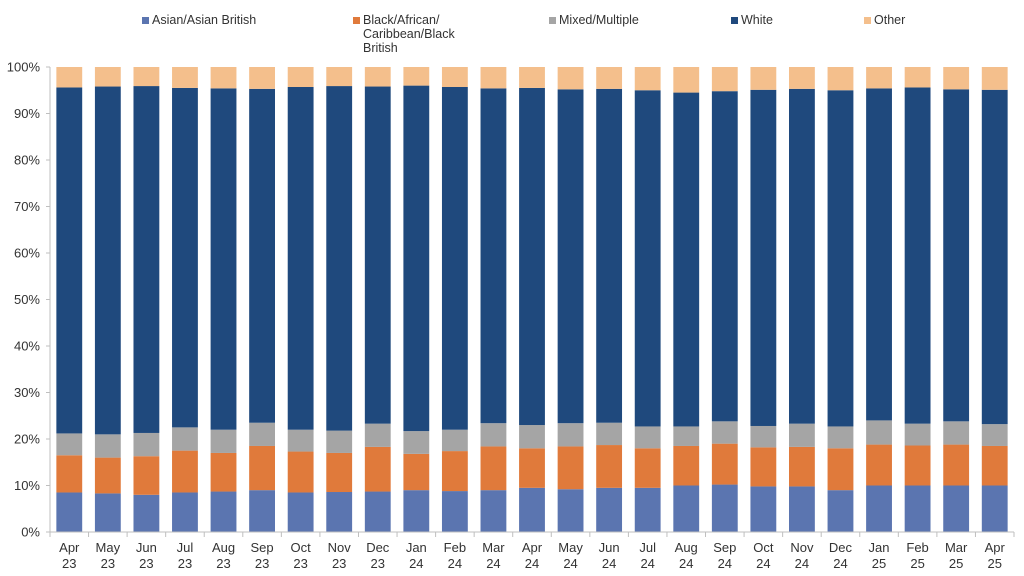 The width and height of the screenshot is (1024, 576). I want to click on legend-item-white: White, so click(752, 20).